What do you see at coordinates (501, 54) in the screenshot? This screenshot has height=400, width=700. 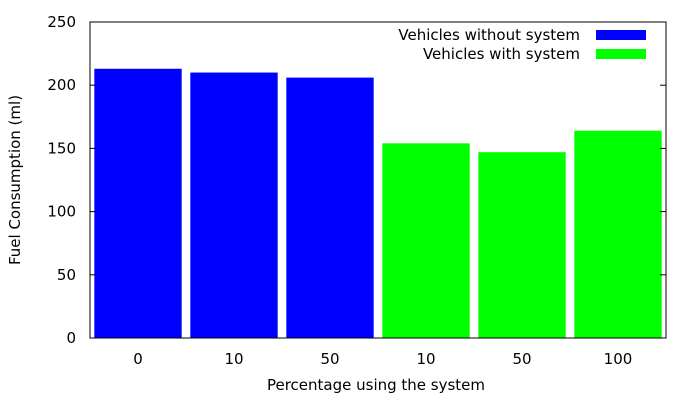 I see `legend-label: Vehicles with system` at bounding box center [501, 54].